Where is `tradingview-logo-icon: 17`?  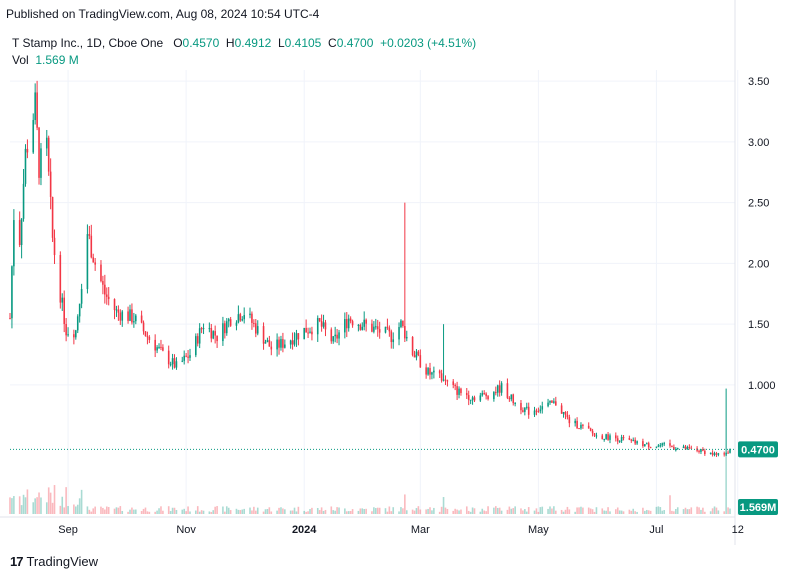 tradingview-logo-icon: 17 is located at coordinates (17, 561).